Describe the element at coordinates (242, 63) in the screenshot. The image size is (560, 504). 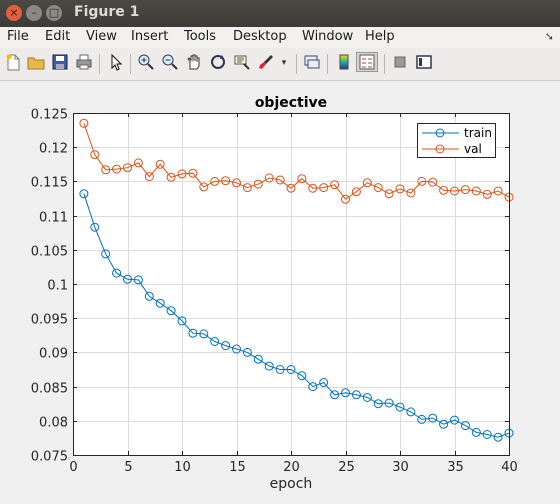
I see `data-cursor-icon` at that location.